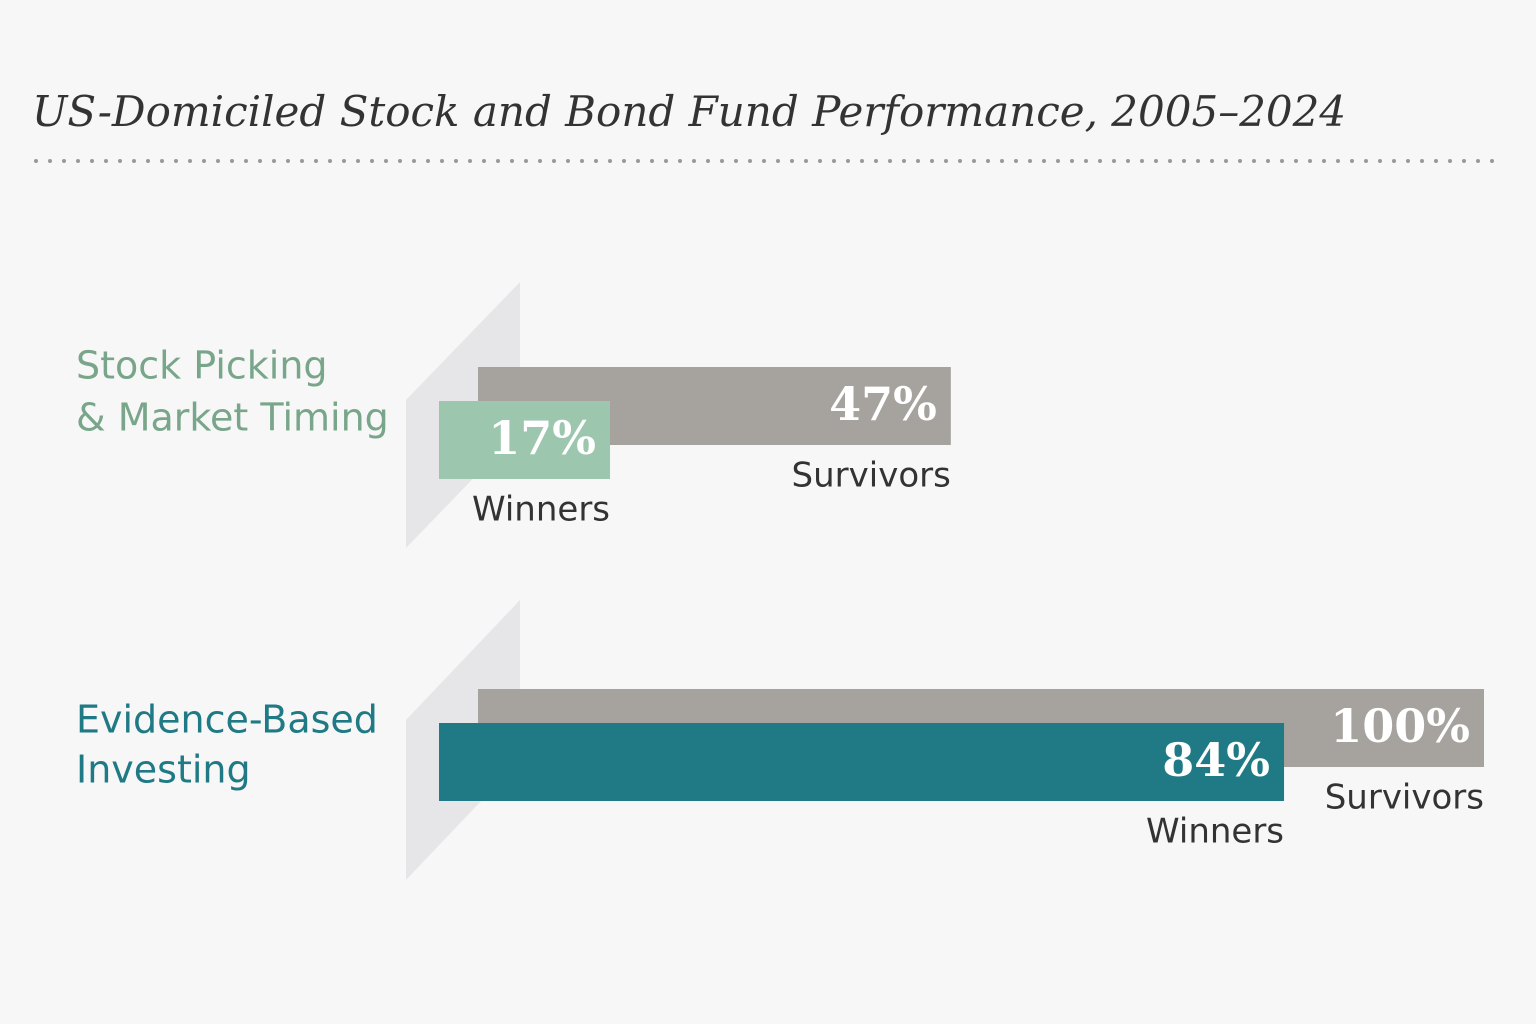  Describe the element at coordinates (883, 404) in the screenshot. I see `value-label: 47%` at that location.